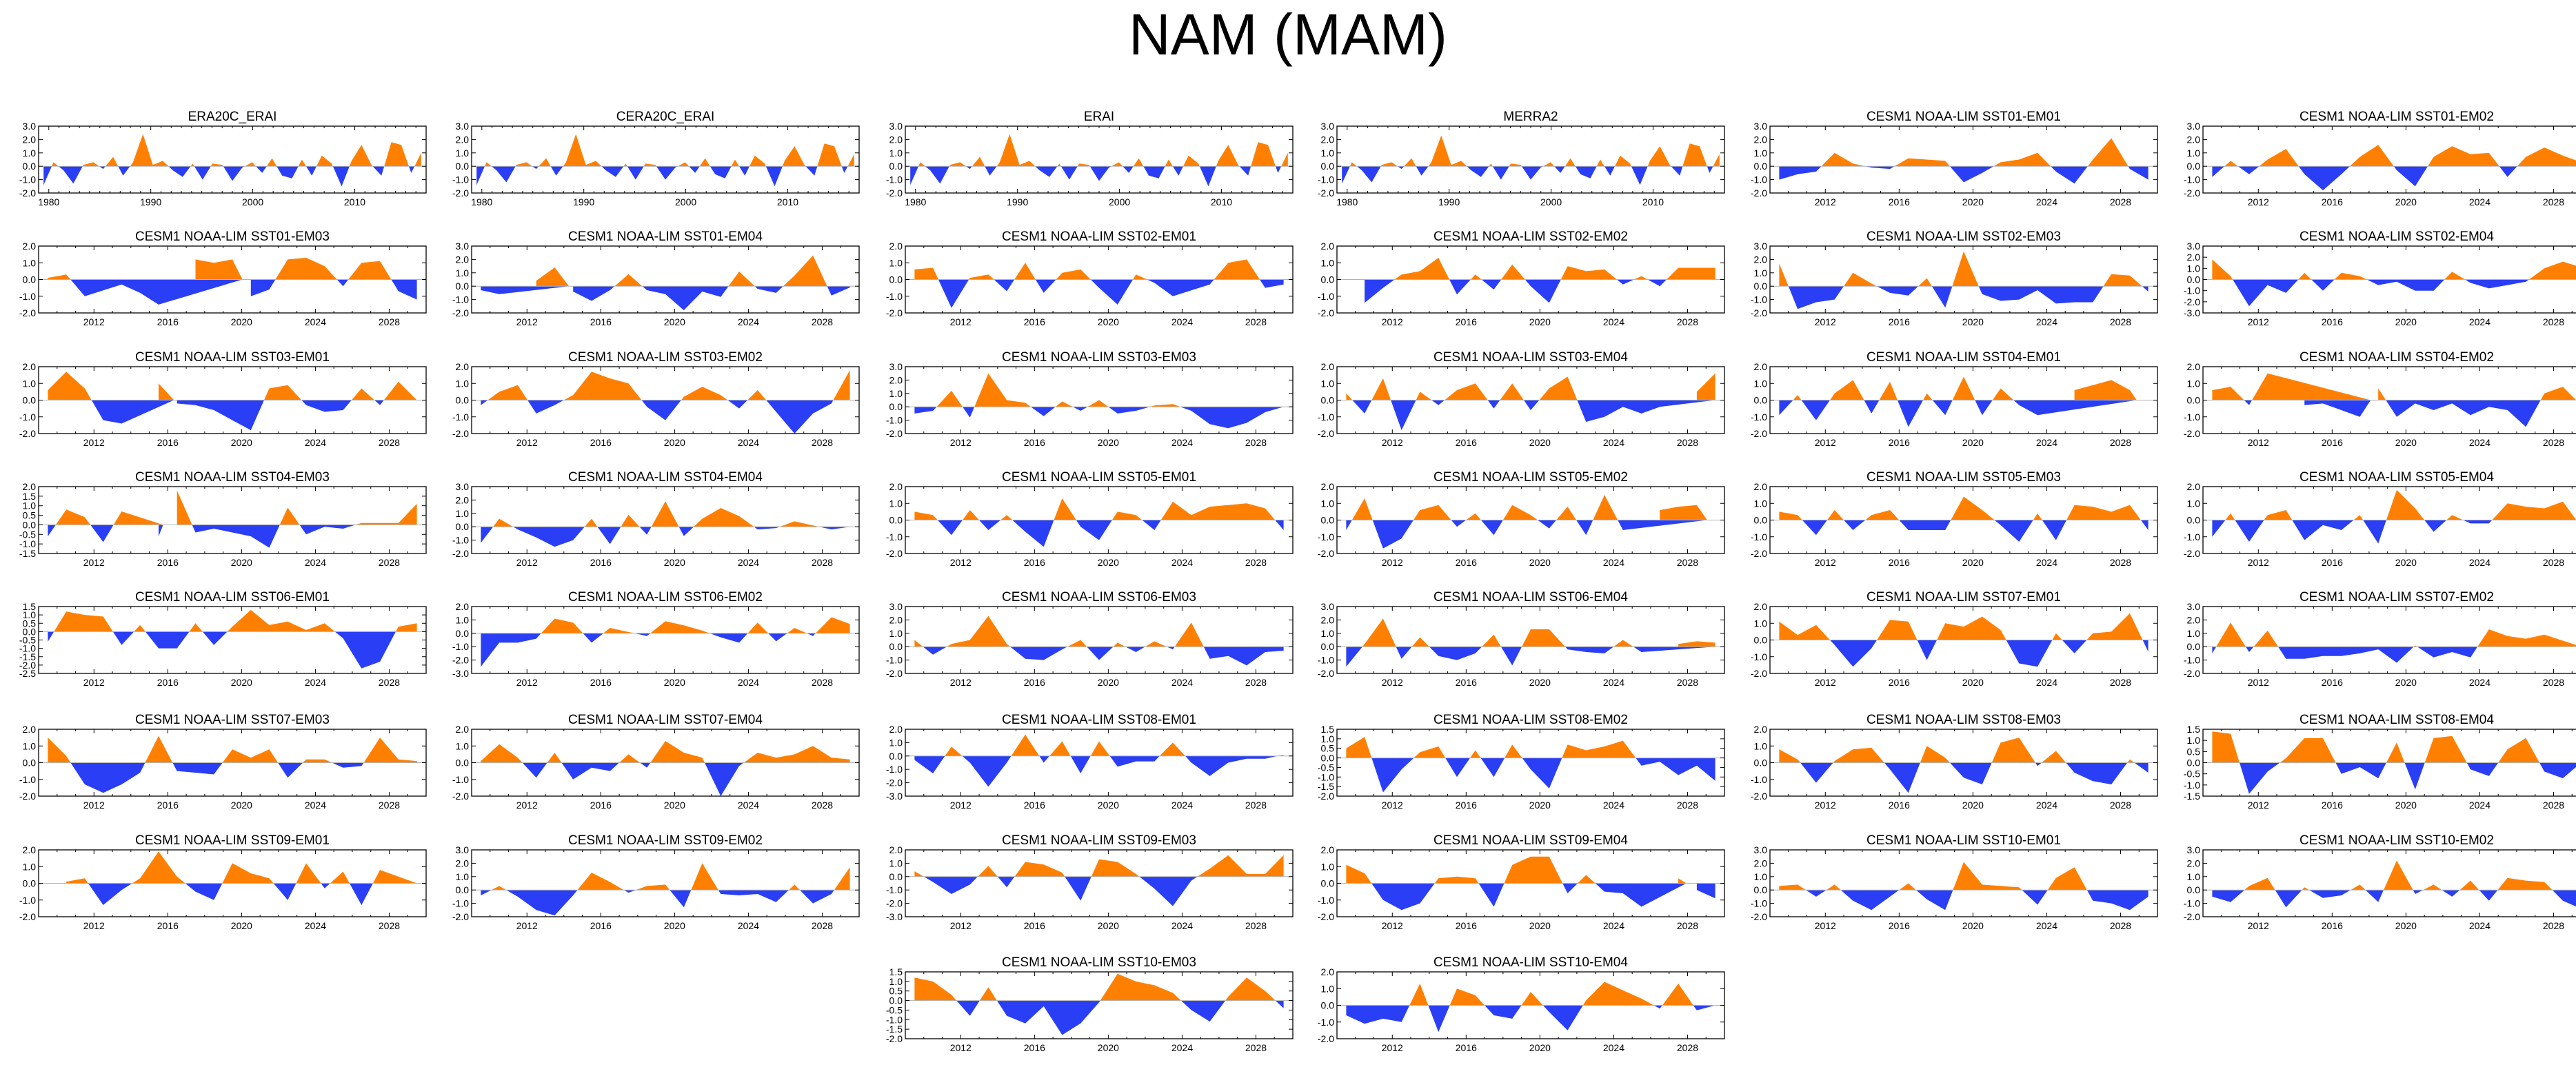 The height and width of the screenshot is (1067, 2576). I want to click on panel-title: CESM1 NOAA-LIM SST10-EM02, so click(2397, 841).